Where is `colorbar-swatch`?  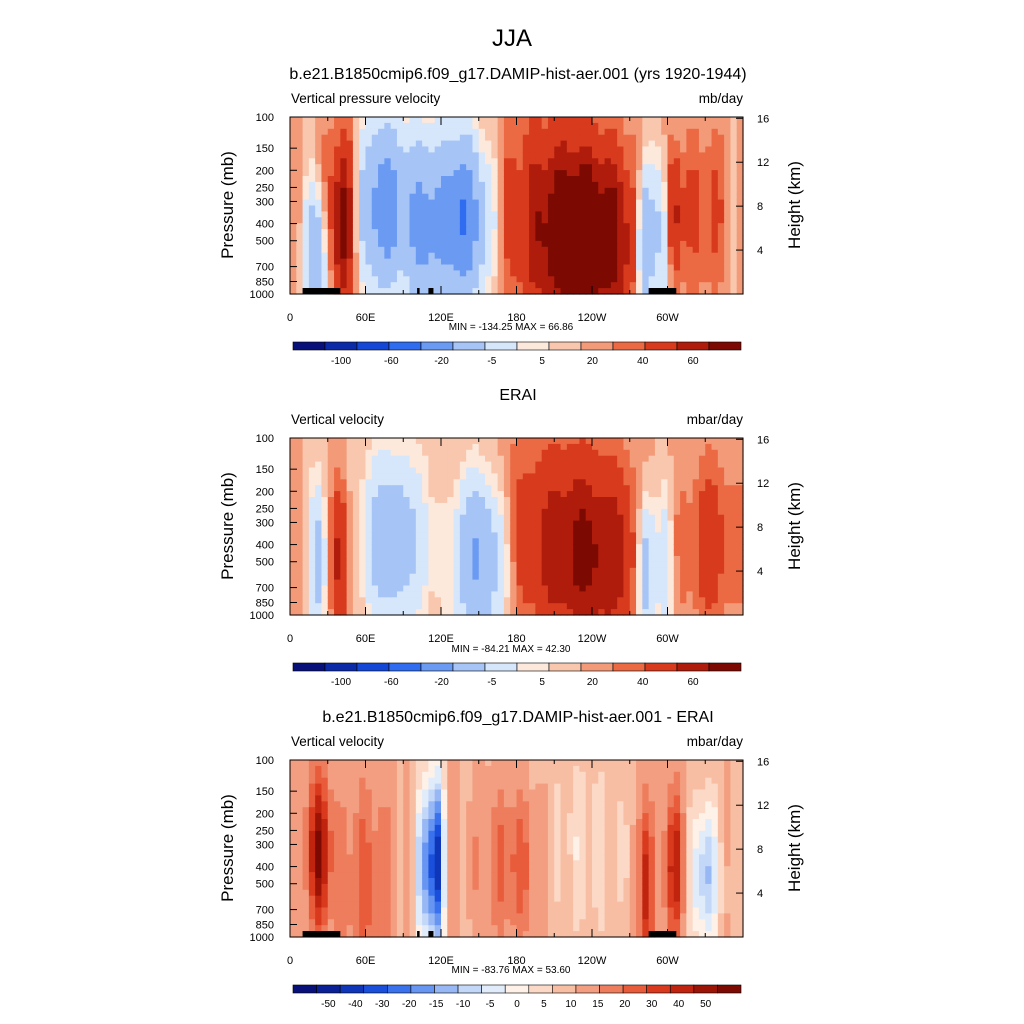
colorbar-swatch is located at coordinates (469, 346).